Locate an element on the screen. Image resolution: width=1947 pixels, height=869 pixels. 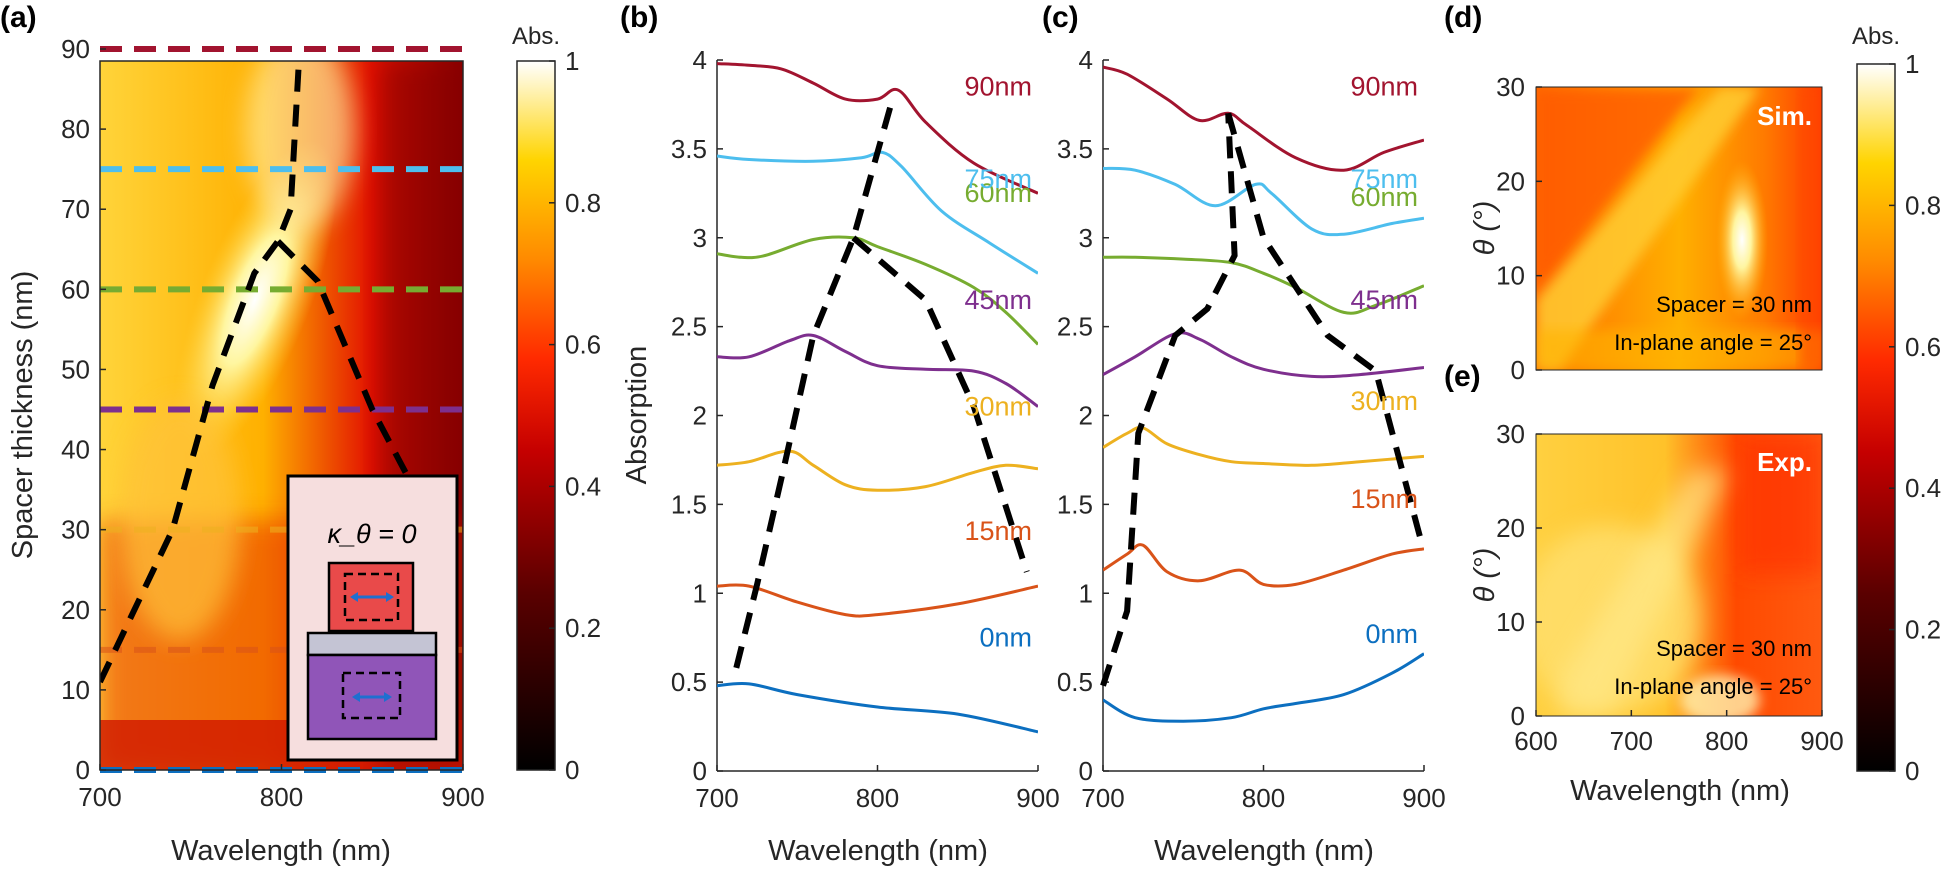
exp-text-angle: In-plane angle = 25° is located at coordinates (1713, 686).